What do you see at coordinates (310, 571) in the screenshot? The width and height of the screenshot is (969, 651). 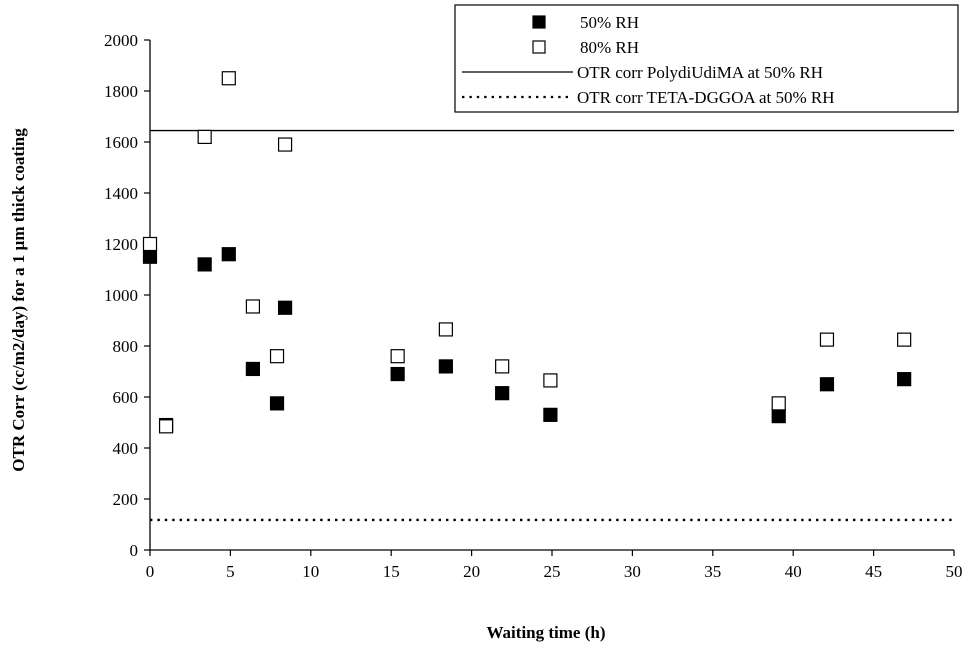 I see `x-tick-label: 10` at bounding box center [310, 571].